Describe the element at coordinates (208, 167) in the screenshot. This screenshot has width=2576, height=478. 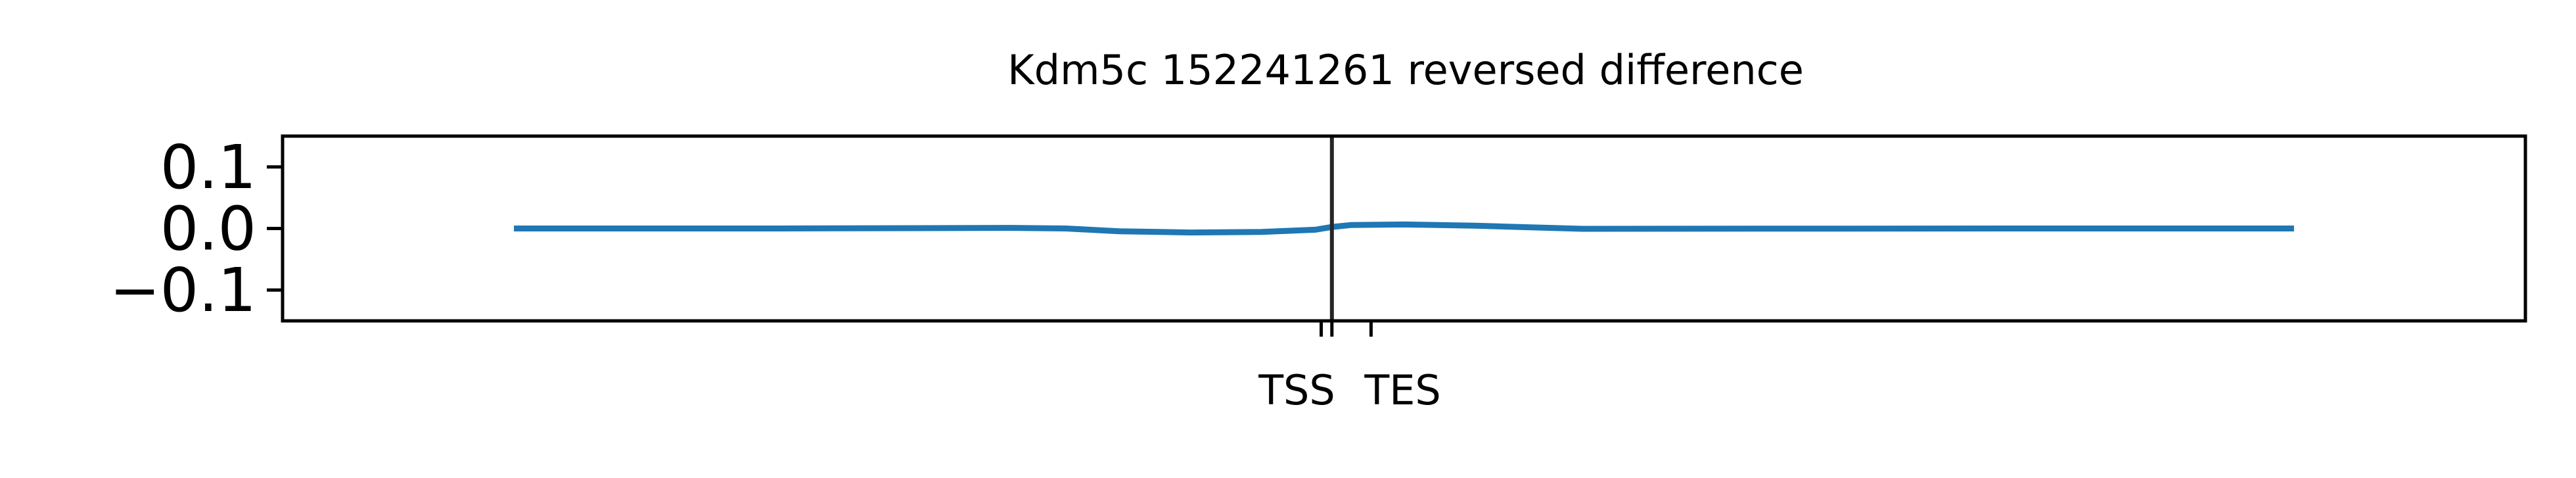
I see `y-tick-label-0: 0.1` at that location.